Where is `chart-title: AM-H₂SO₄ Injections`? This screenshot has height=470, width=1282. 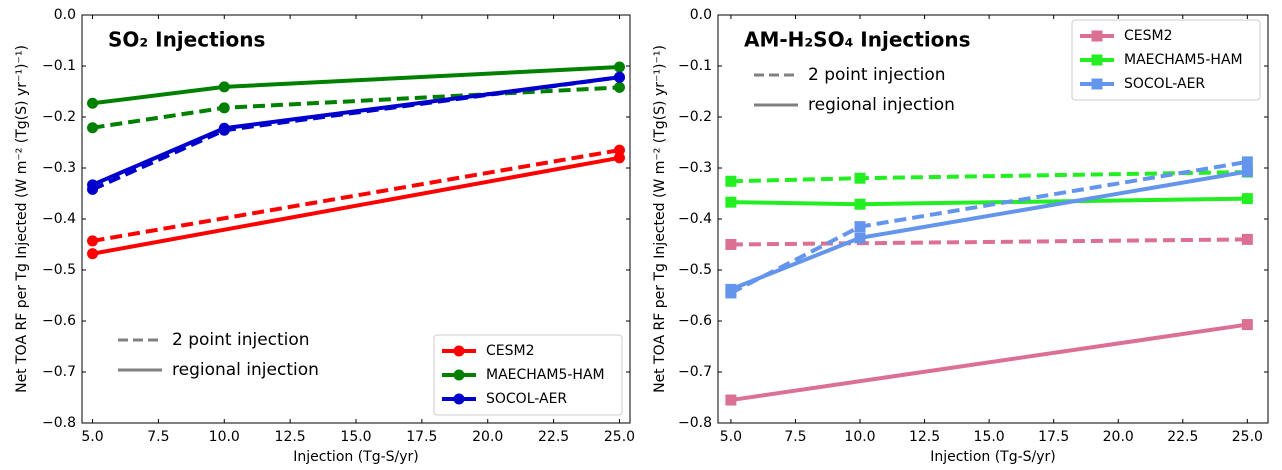
chart-title: AM-H₂SO₄ Injections is located at coordinates (857, 40).